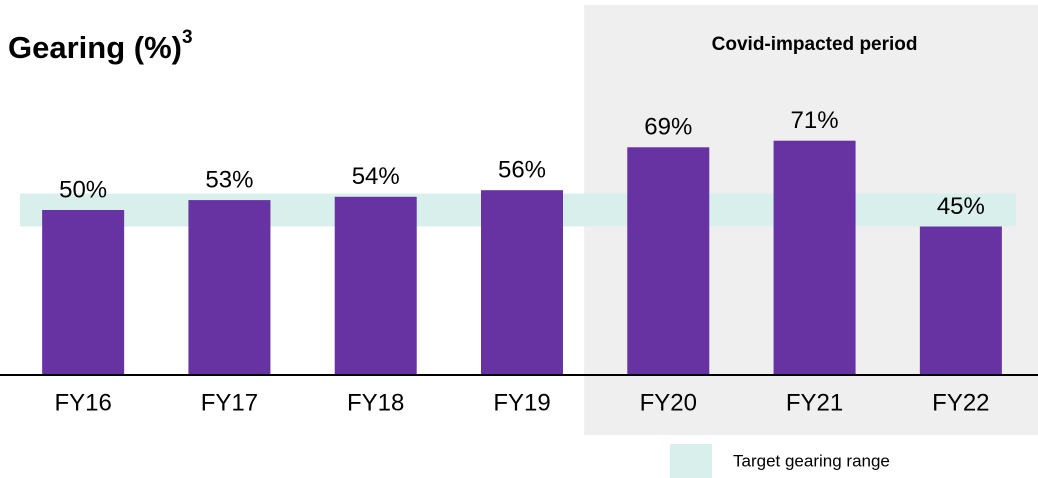 The height and width of the screenshot is (478, 1038). What do you see at coordinates (229, 402) in the screenshot?
I see `x-tick-label: FY17` at bounding box center [229, 402].